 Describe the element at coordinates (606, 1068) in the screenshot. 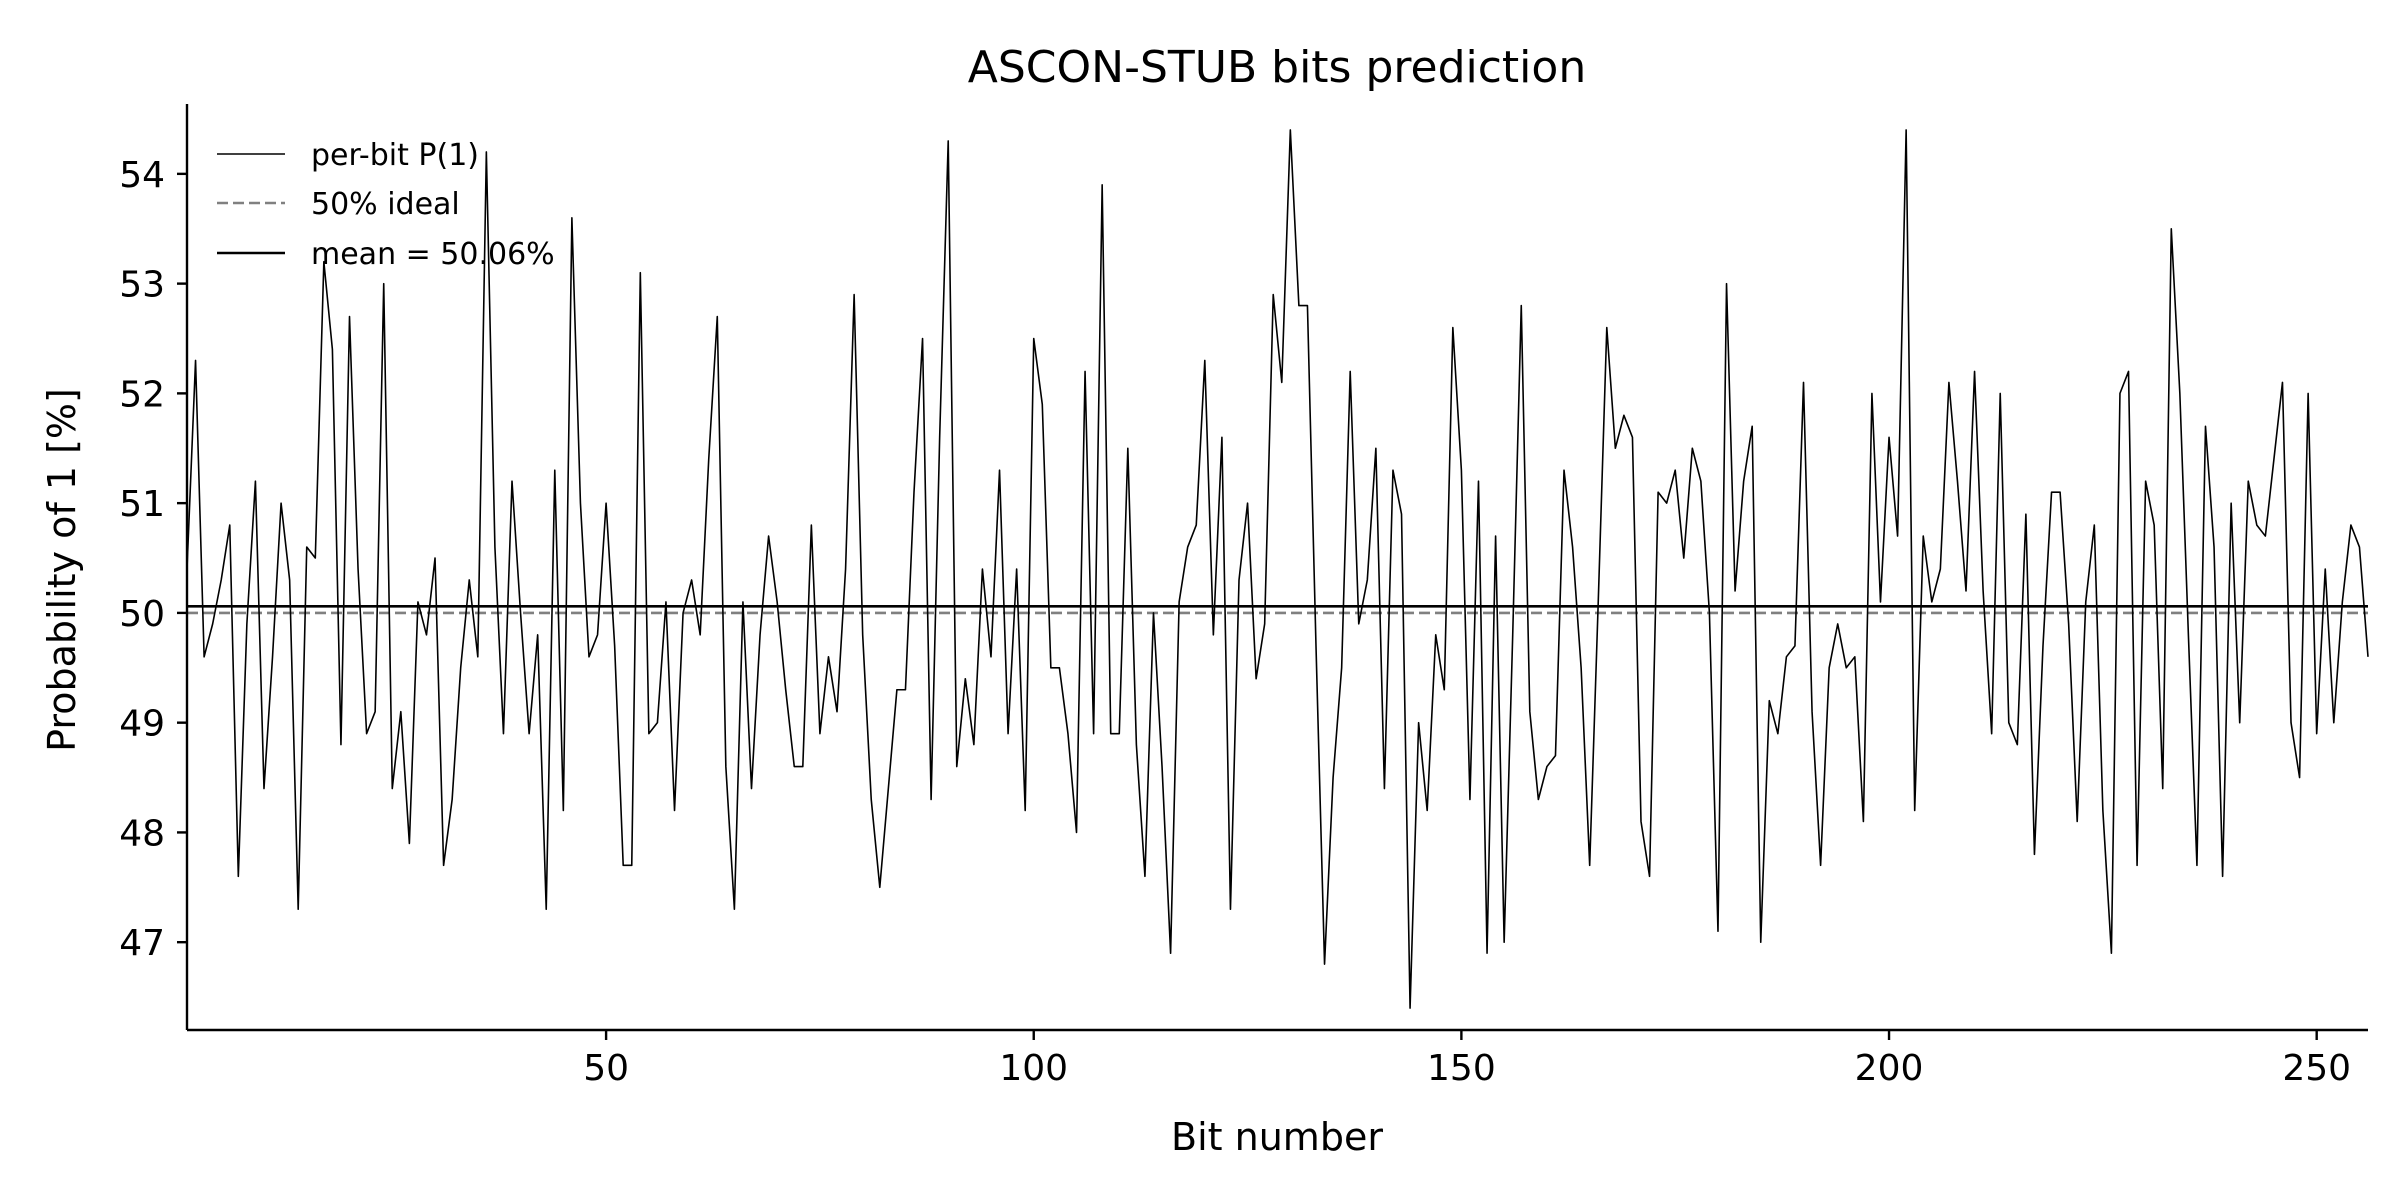

I see `x-tick-label: 50` at that location.